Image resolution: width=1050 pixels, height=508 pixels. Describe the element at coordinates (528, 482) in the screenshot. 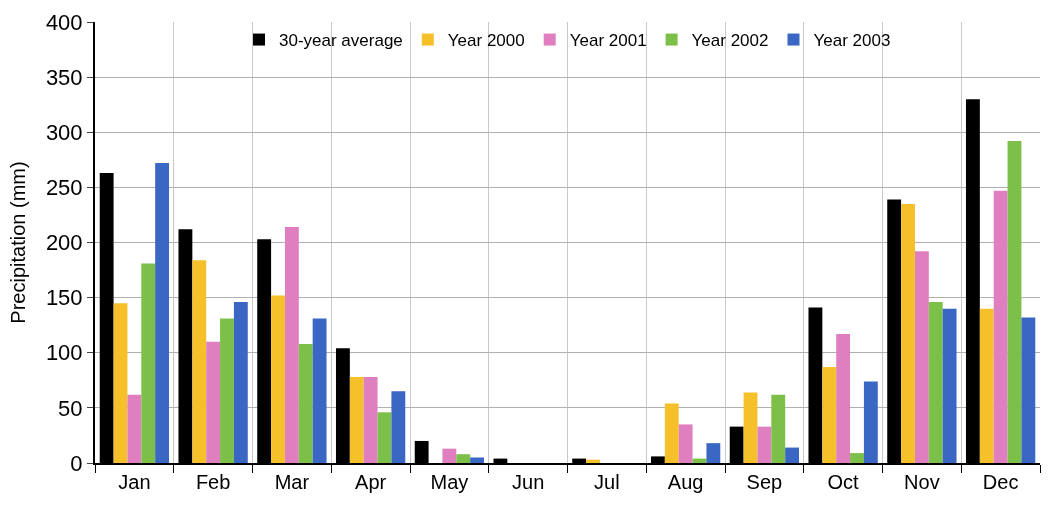

I see `x-tick-label: Jun` at that location.